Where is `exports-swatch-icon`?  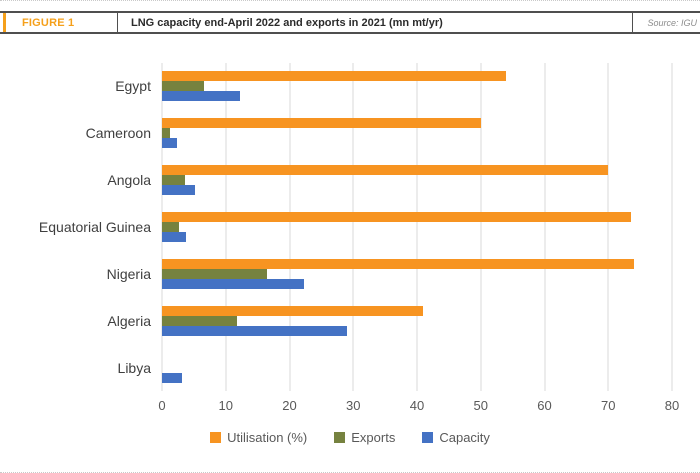
exports-swatch-icon is located at coordinates (340, 437).